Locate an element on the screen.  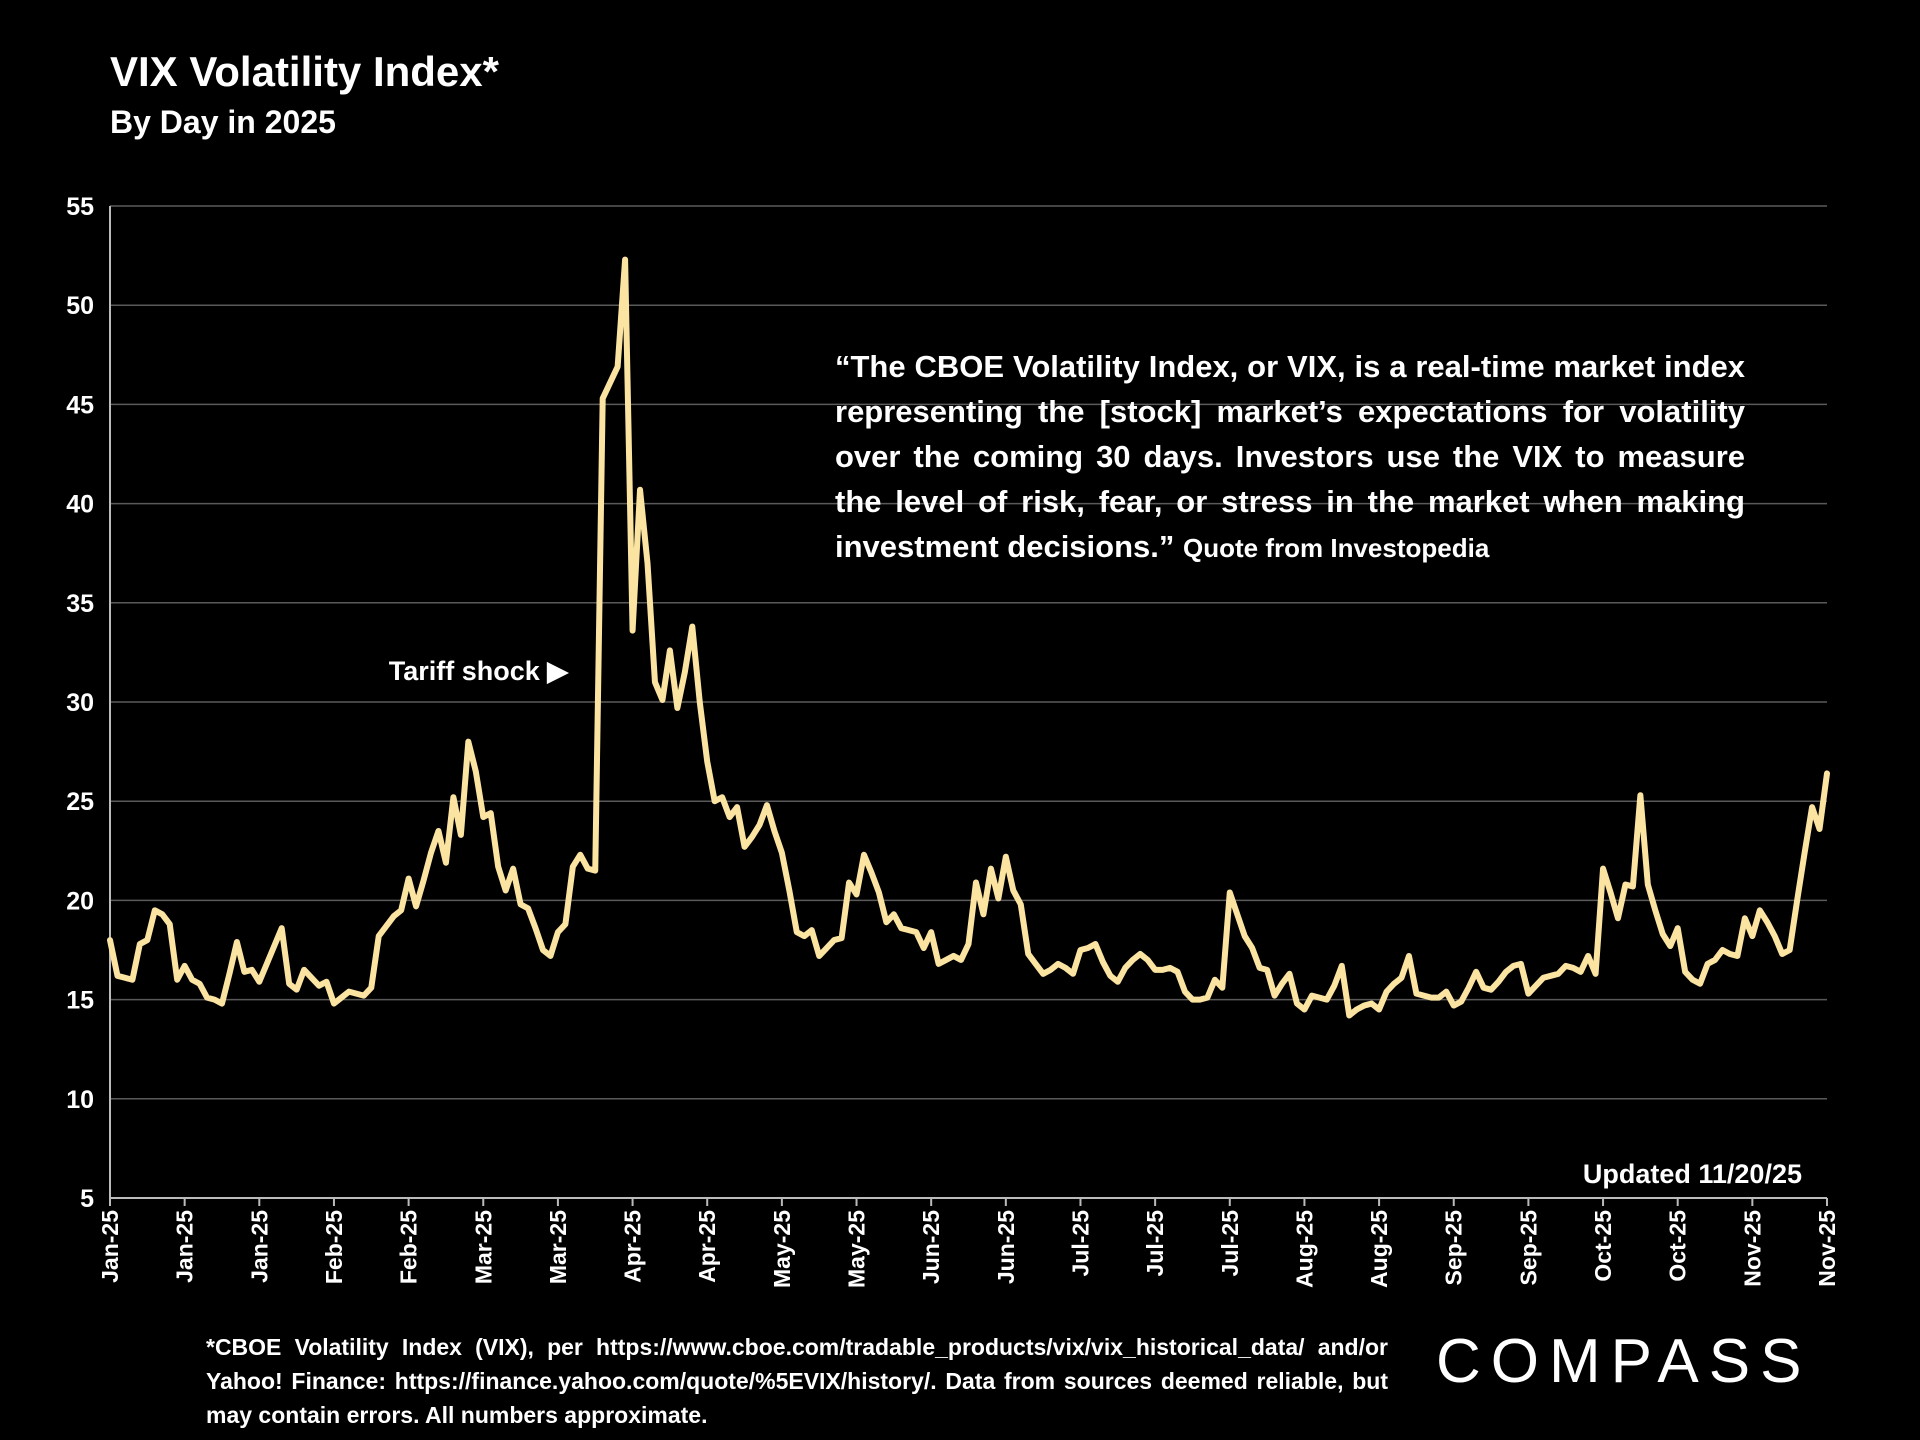
quote-source: Quote from Investopedia is located at coordinates (1336, 548).